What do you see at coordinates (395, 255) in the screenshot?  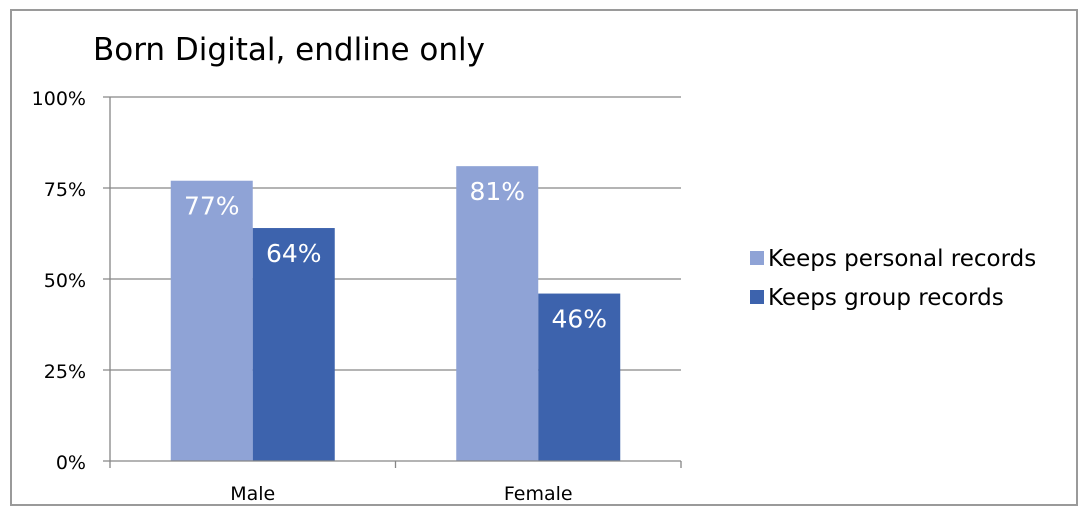 I see `data-labels: 77% 81% 64% 46%` at bounding box center [395, 255].